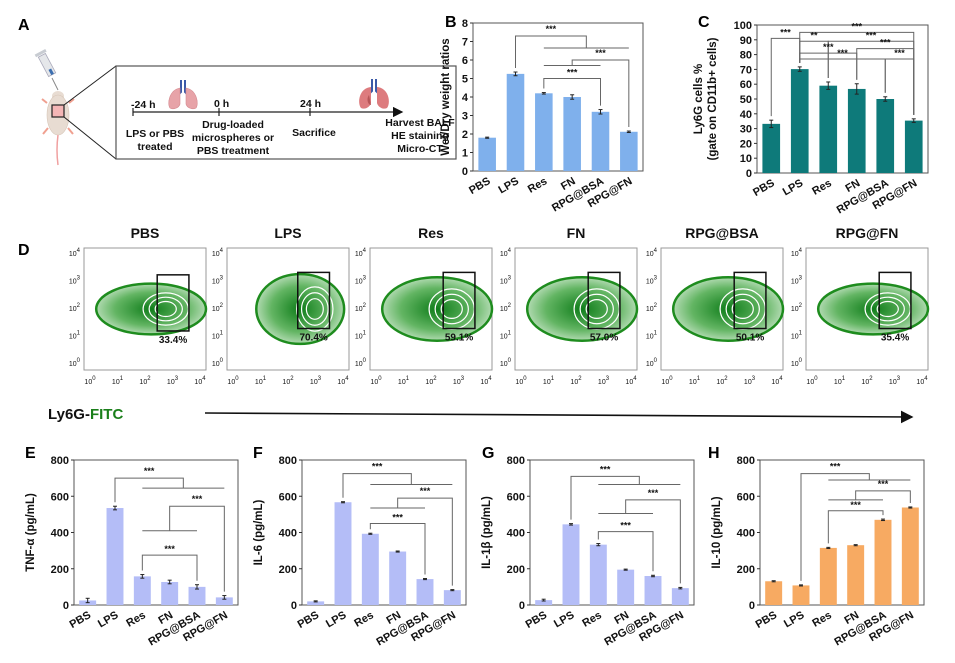 The height and width of the screenshot is (663, 955). I want to click on panel-label-c: C, so click(704, 22).